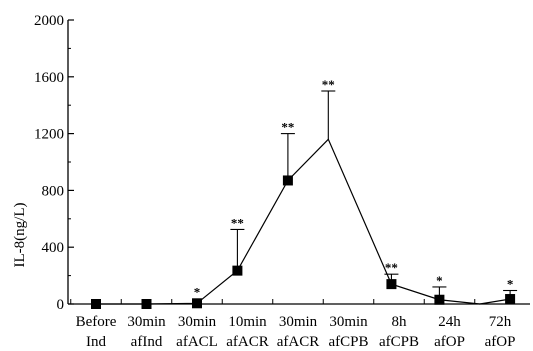 This screenshot has height=351, width=533. What do you see at coordinates (197, 342) in the screenshot?
I see `x-category-sublabel: afACL` at bounding box center [197, 342].